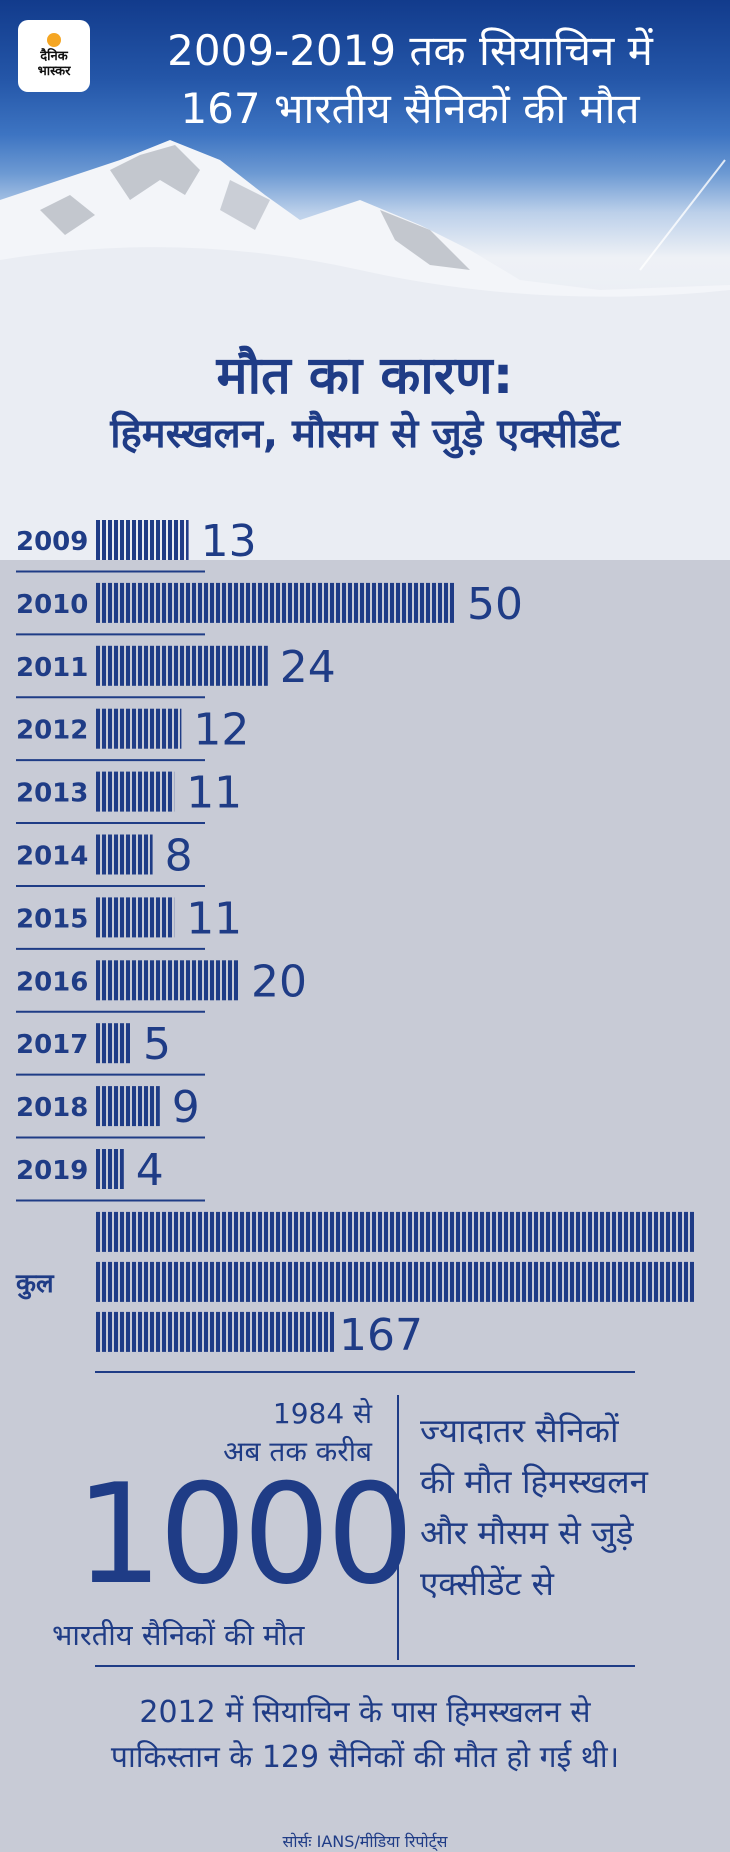 This screenshot has height=1852, width=730. Describe the element at coordinates (381, 1335) in the screenshot. I see `total-value-label: 167` at that location.